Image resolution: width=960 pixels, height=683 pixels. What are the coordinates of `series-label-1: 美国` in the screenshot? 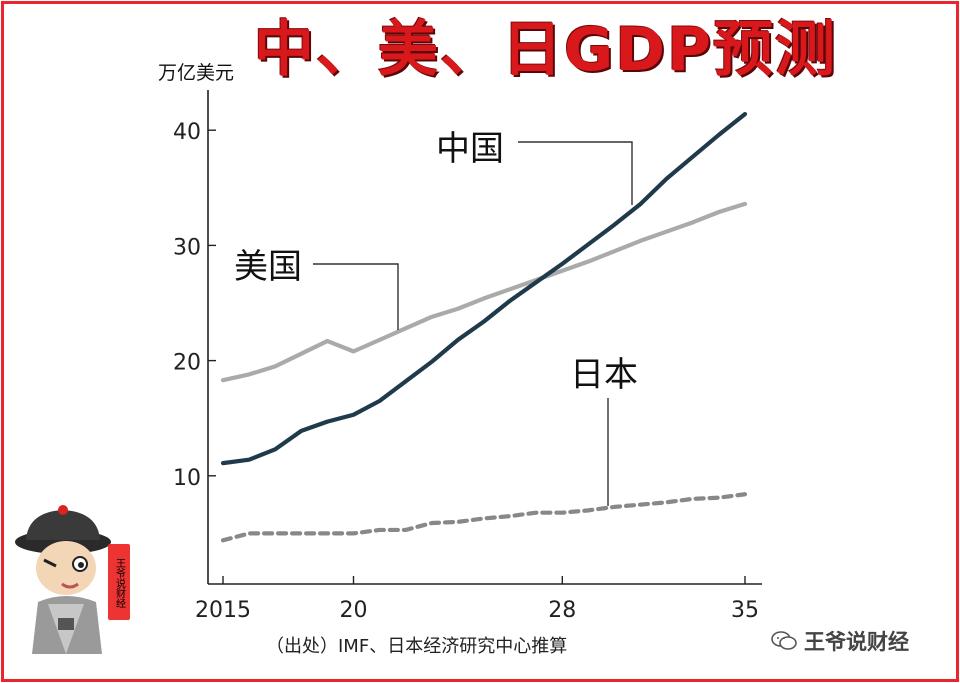 It's located at (268, 267).